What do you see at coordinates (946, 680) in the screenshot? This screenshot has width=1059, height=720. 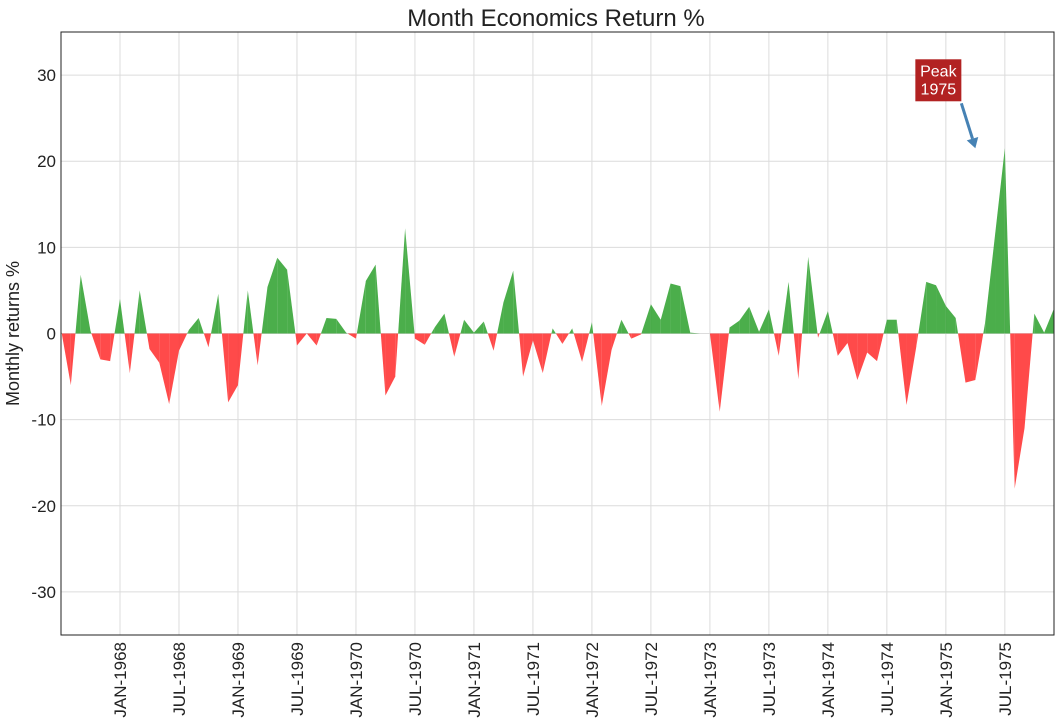 I see `x-tick-label: JAN-1975` at bounding box center [946, 680].